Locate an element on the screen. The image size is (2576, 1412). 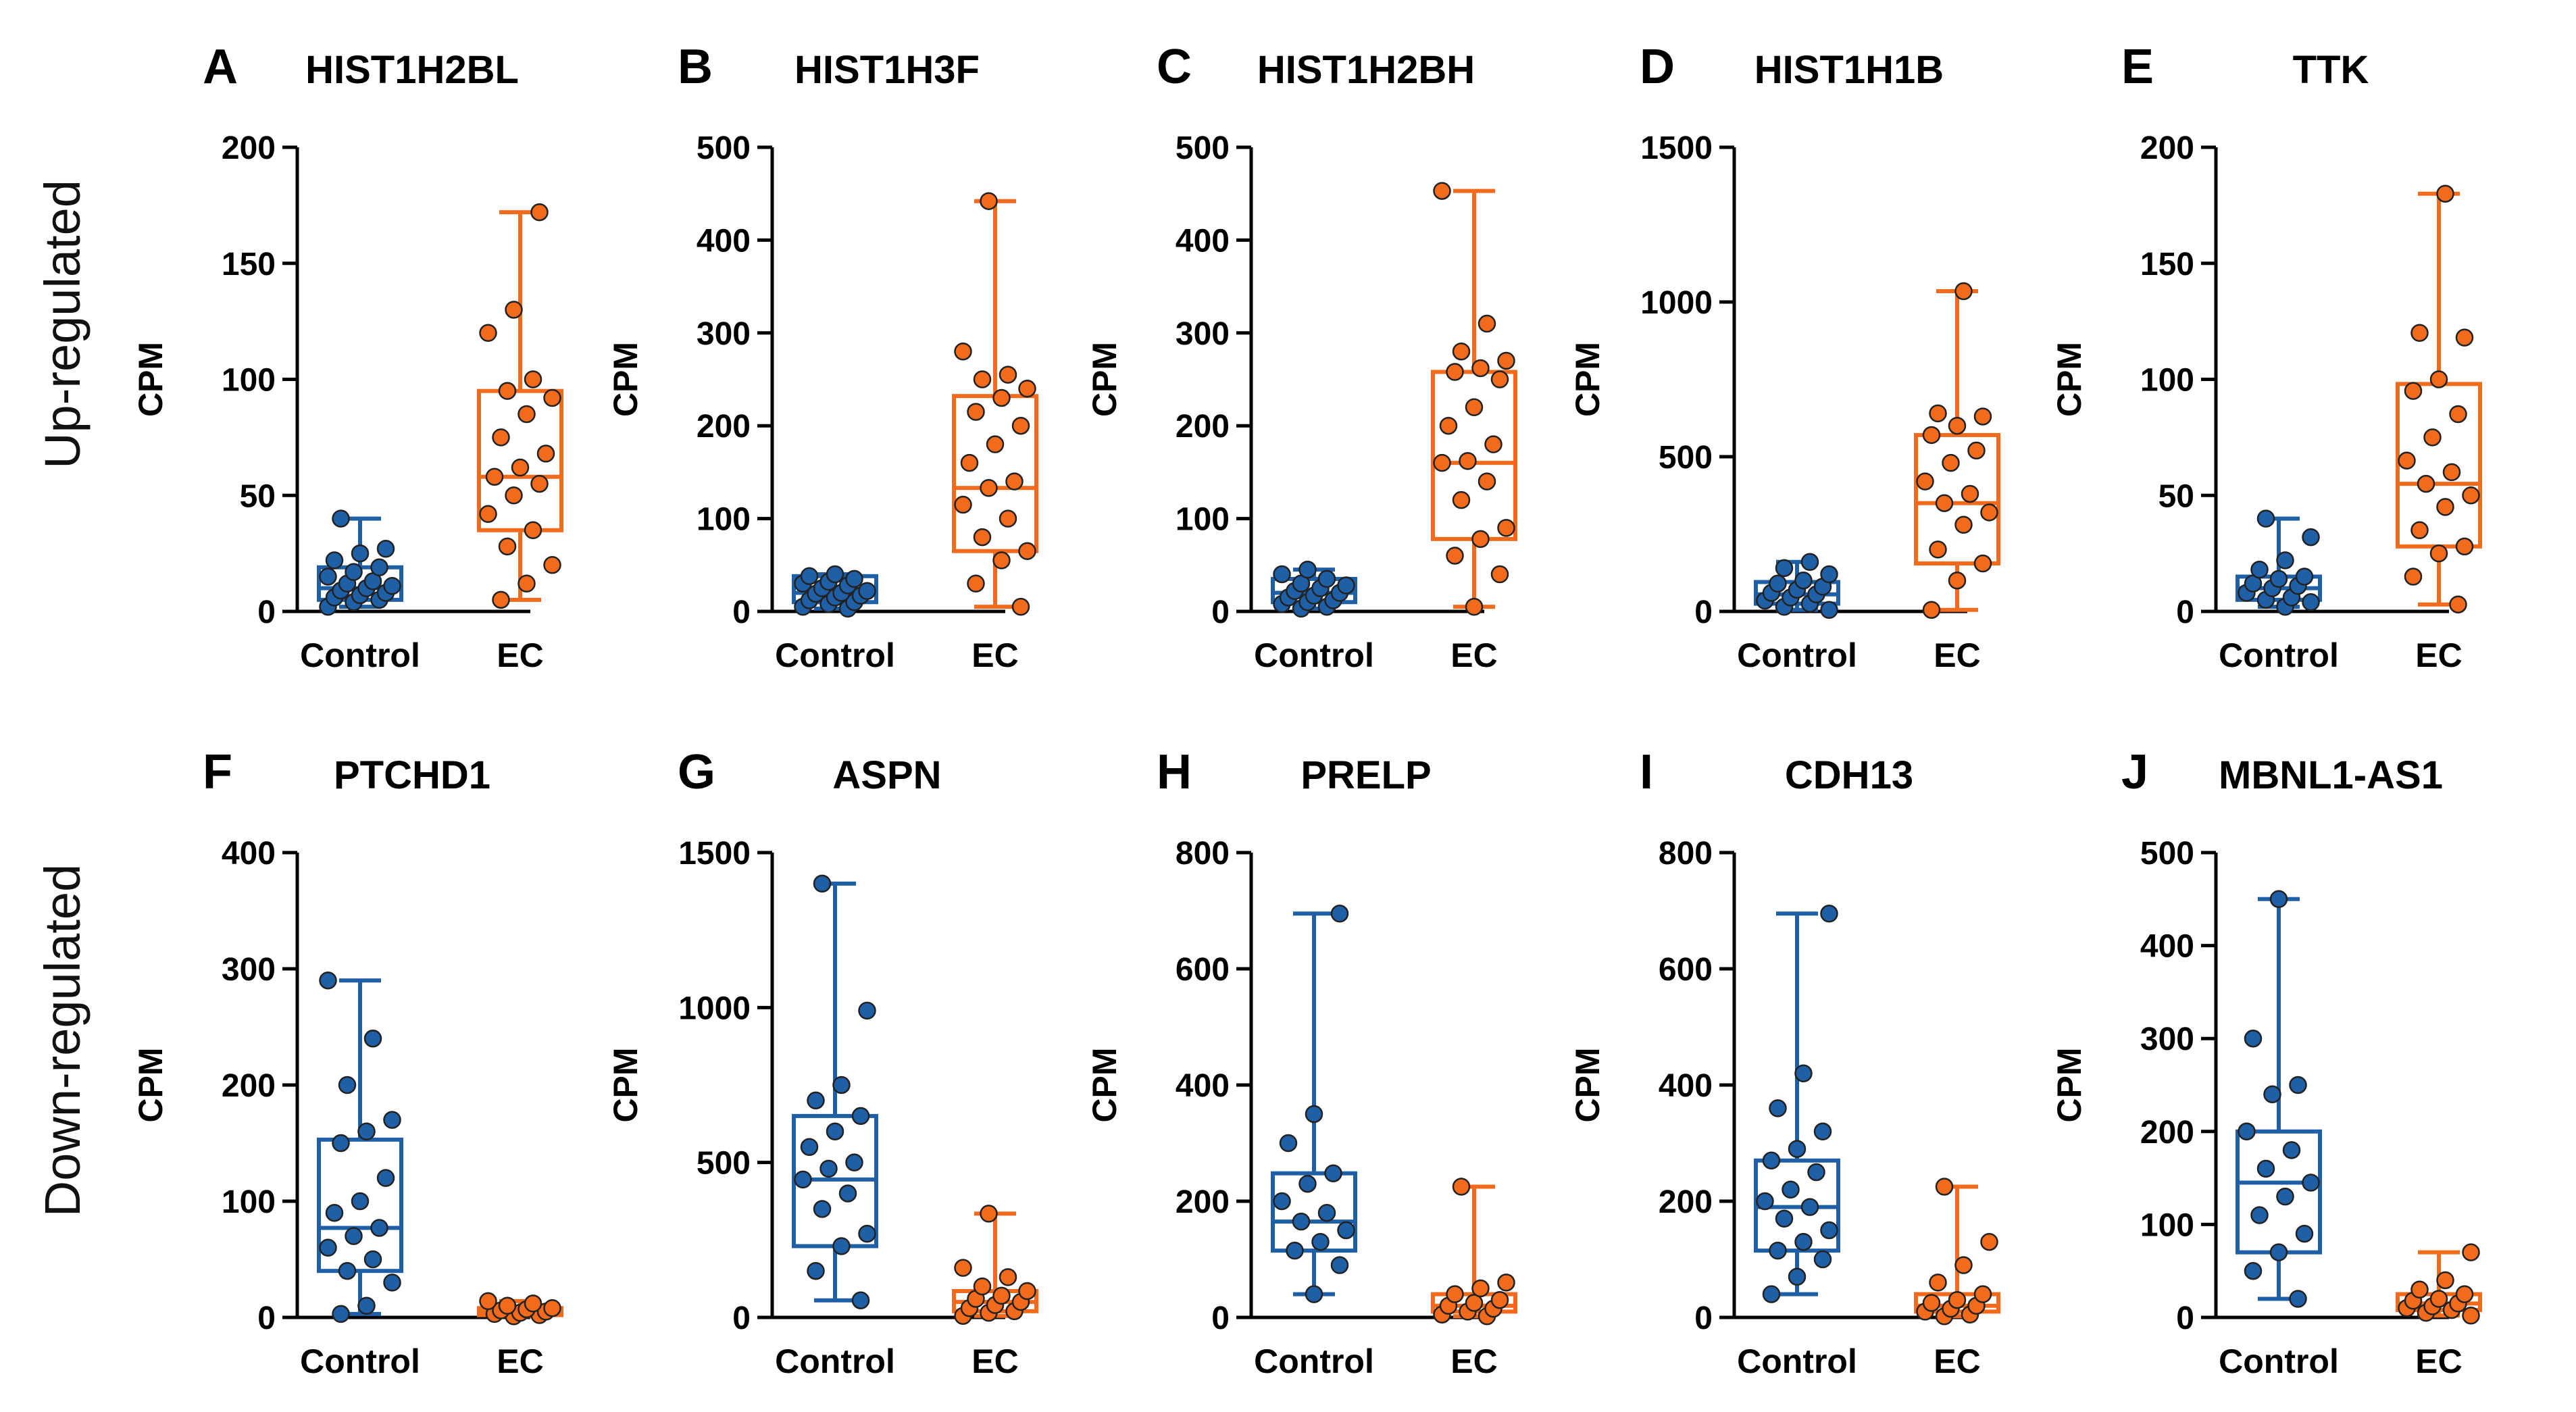
panel-c-xtick-label: Control is located at coordinates (1314, 655).